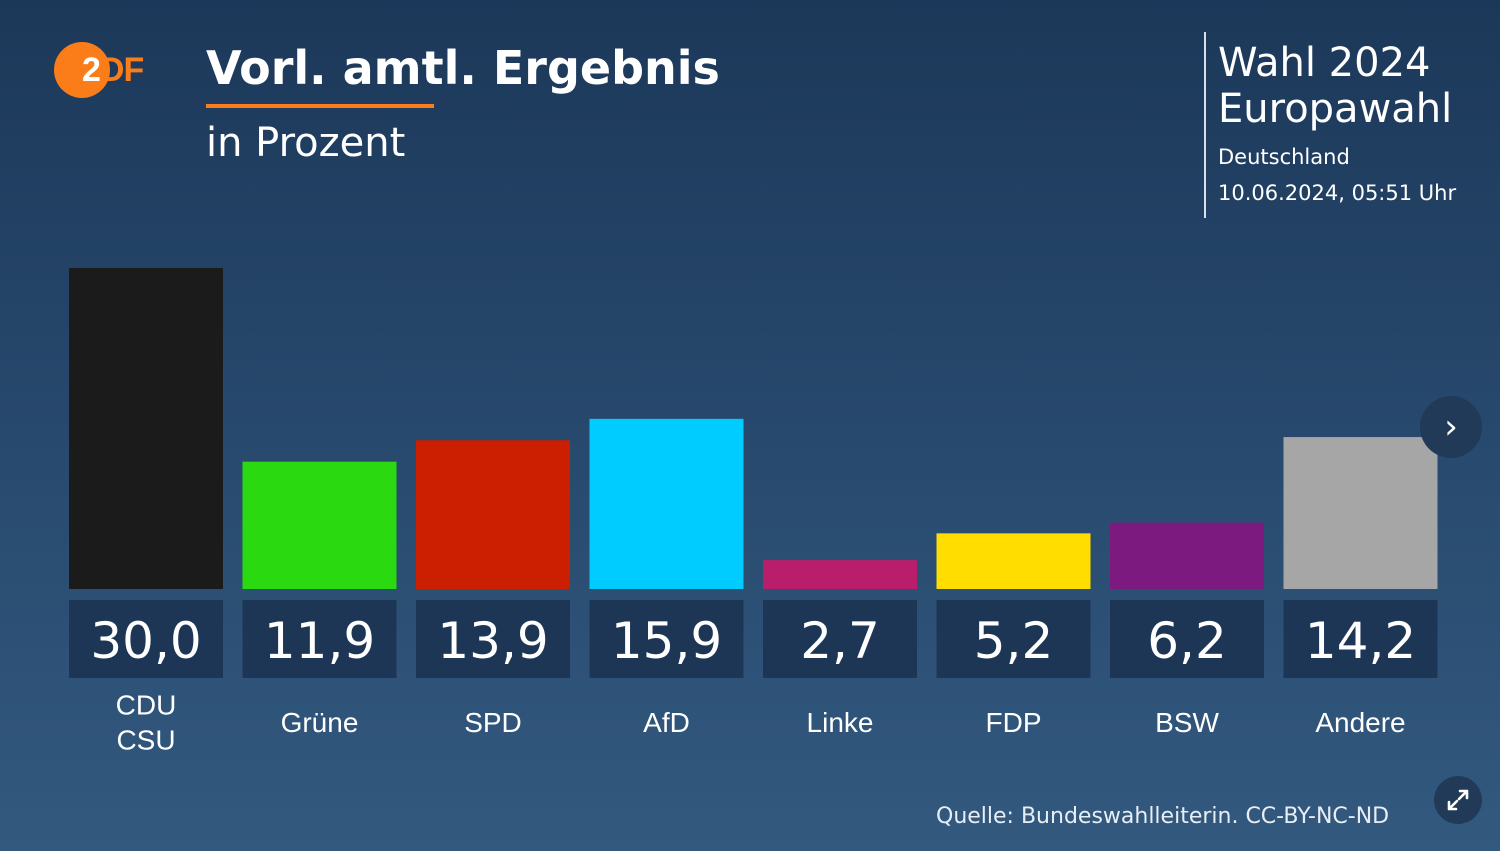  What do you see at coordinates (320, 106) in the screenshot?
I see `title-underline` at bounding box center [320, 106].